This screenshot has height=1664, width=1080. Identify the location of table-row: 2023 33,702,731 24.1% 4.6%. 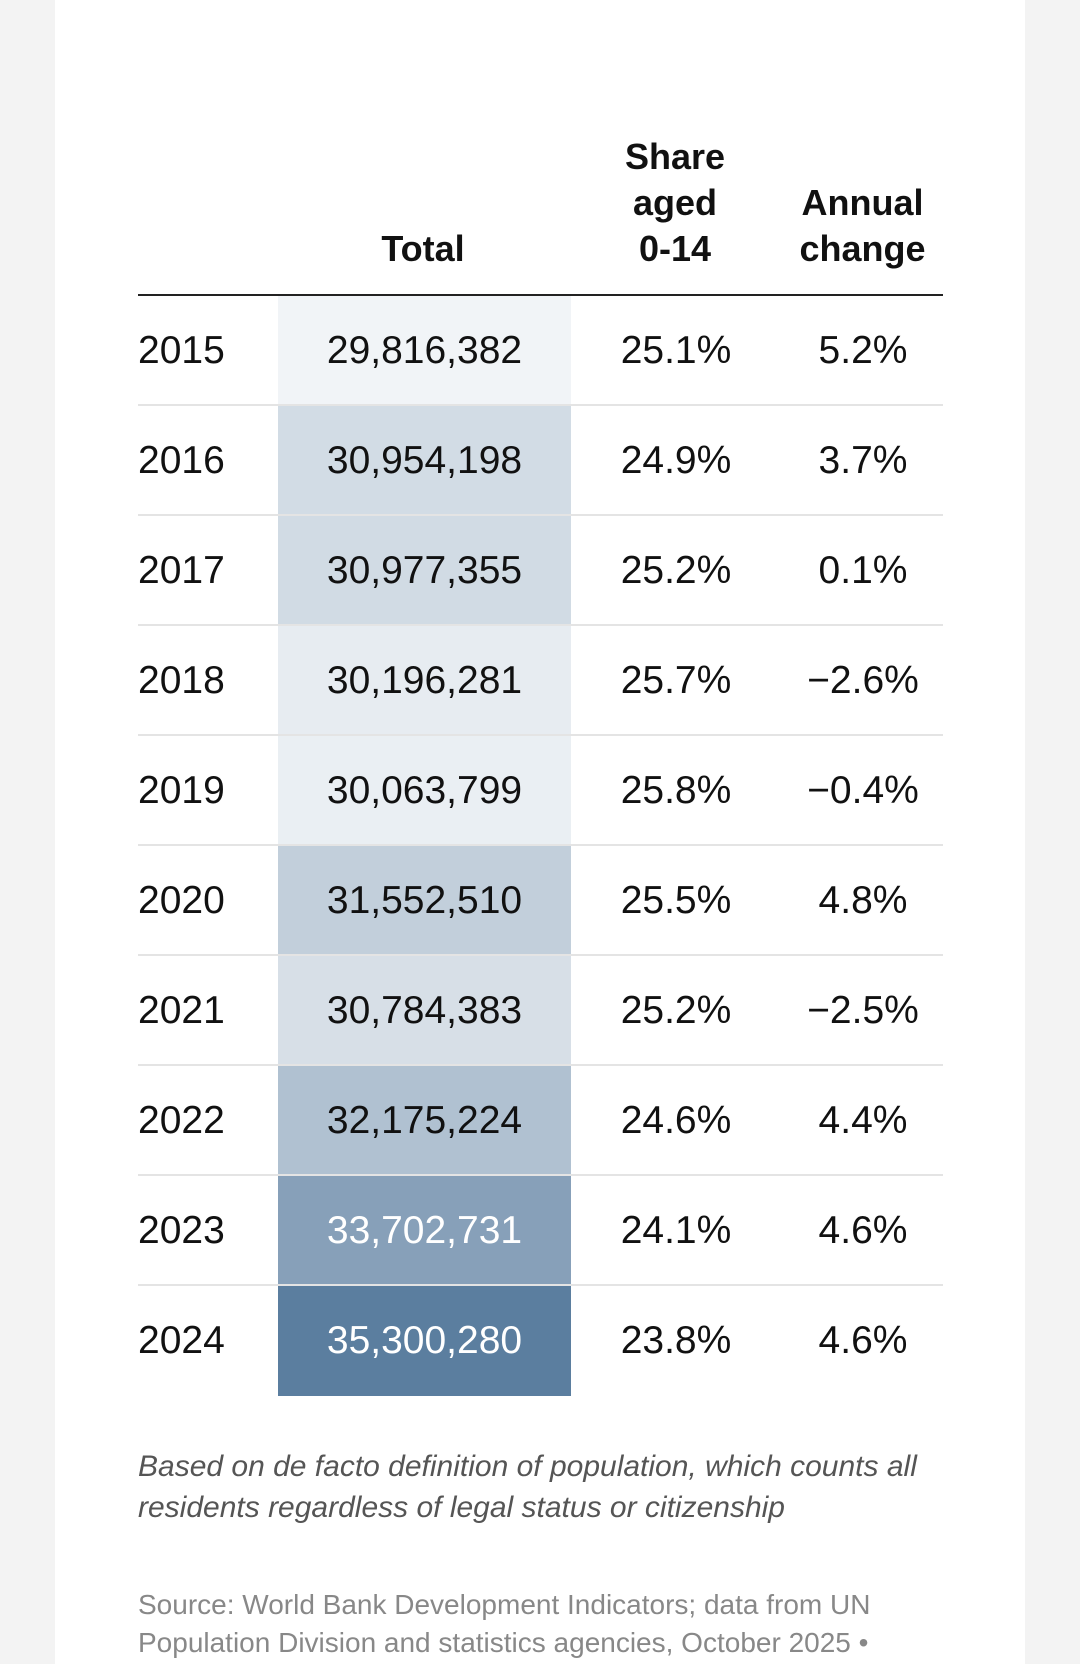
(540, 1231).